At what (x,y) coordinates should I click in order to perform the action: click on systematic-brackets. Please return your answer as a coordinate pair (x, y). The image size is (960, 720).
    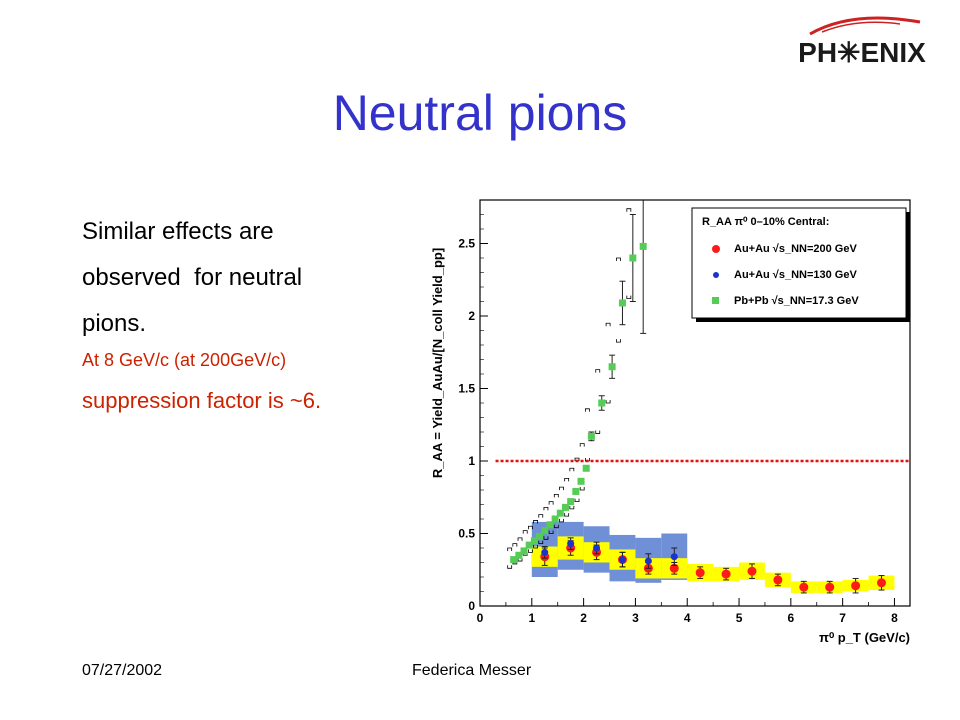
    Looking at the image, I should click on (569, 388).